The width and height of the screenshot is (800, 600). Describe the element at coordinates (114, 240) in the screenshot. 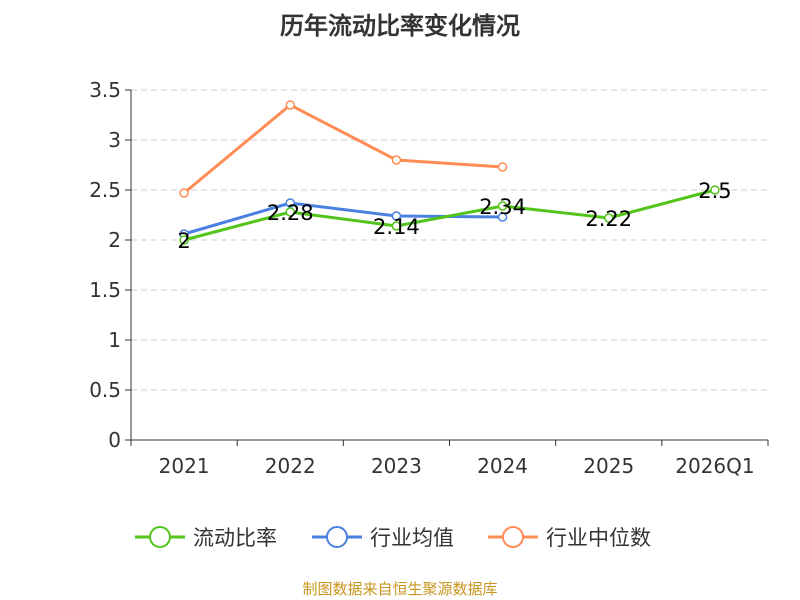

I see `y-tick-label: 2` at that location.